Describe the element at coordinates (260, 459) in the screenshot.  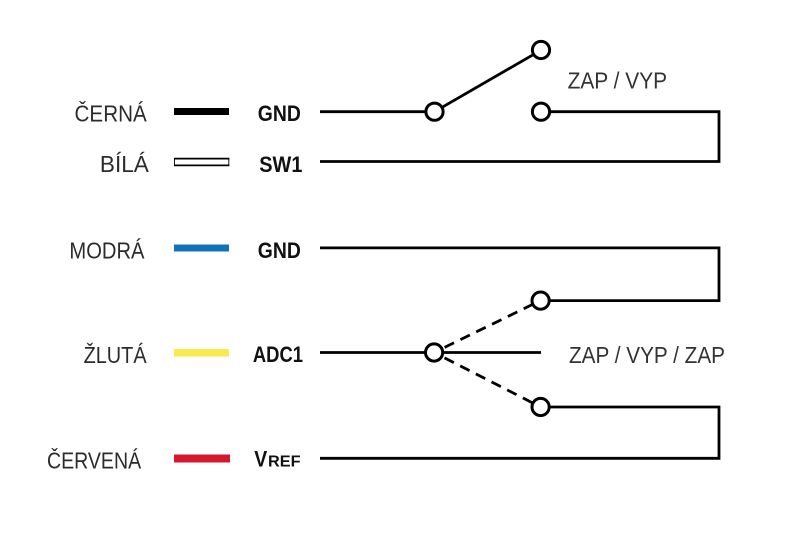
I see `svg-text: V` at that location.